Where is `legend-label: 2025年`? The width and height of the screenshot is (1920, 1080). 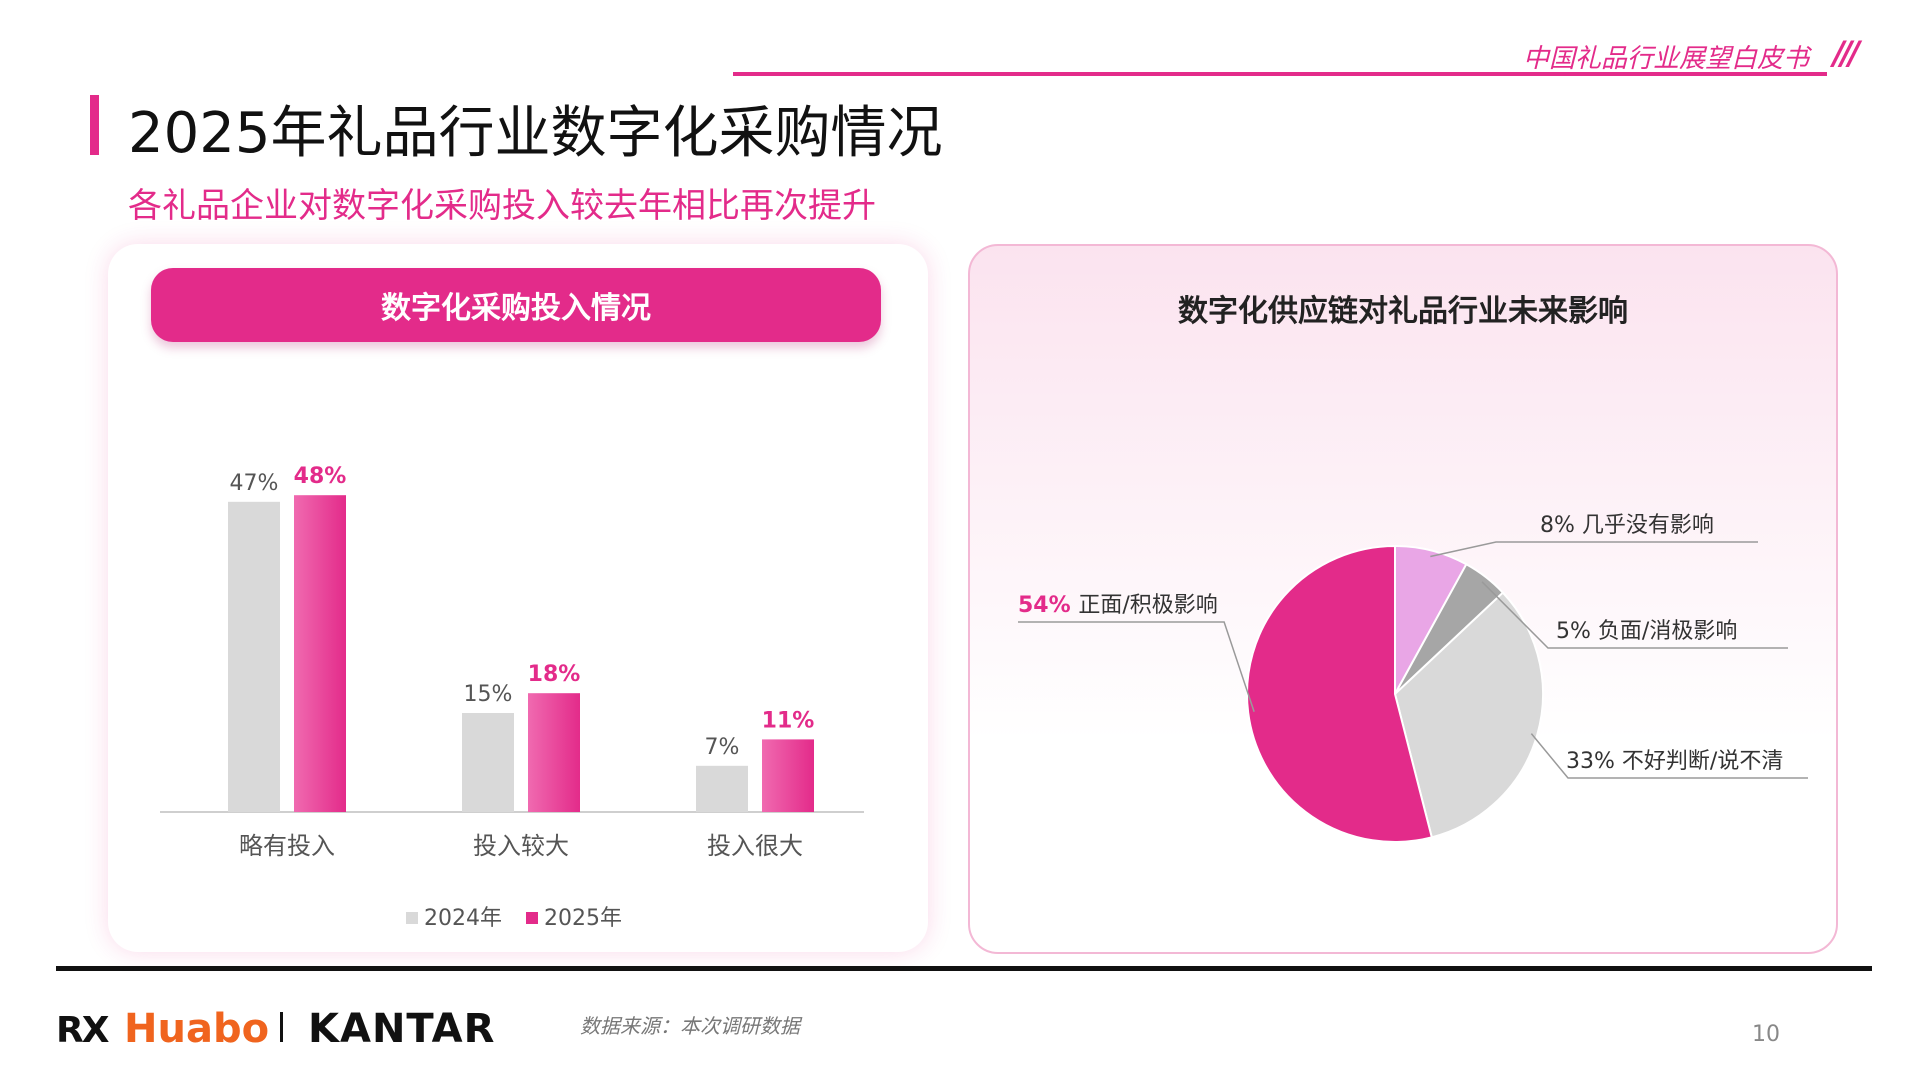
legend-label: 2025年 is located at coordinates (583, 918).